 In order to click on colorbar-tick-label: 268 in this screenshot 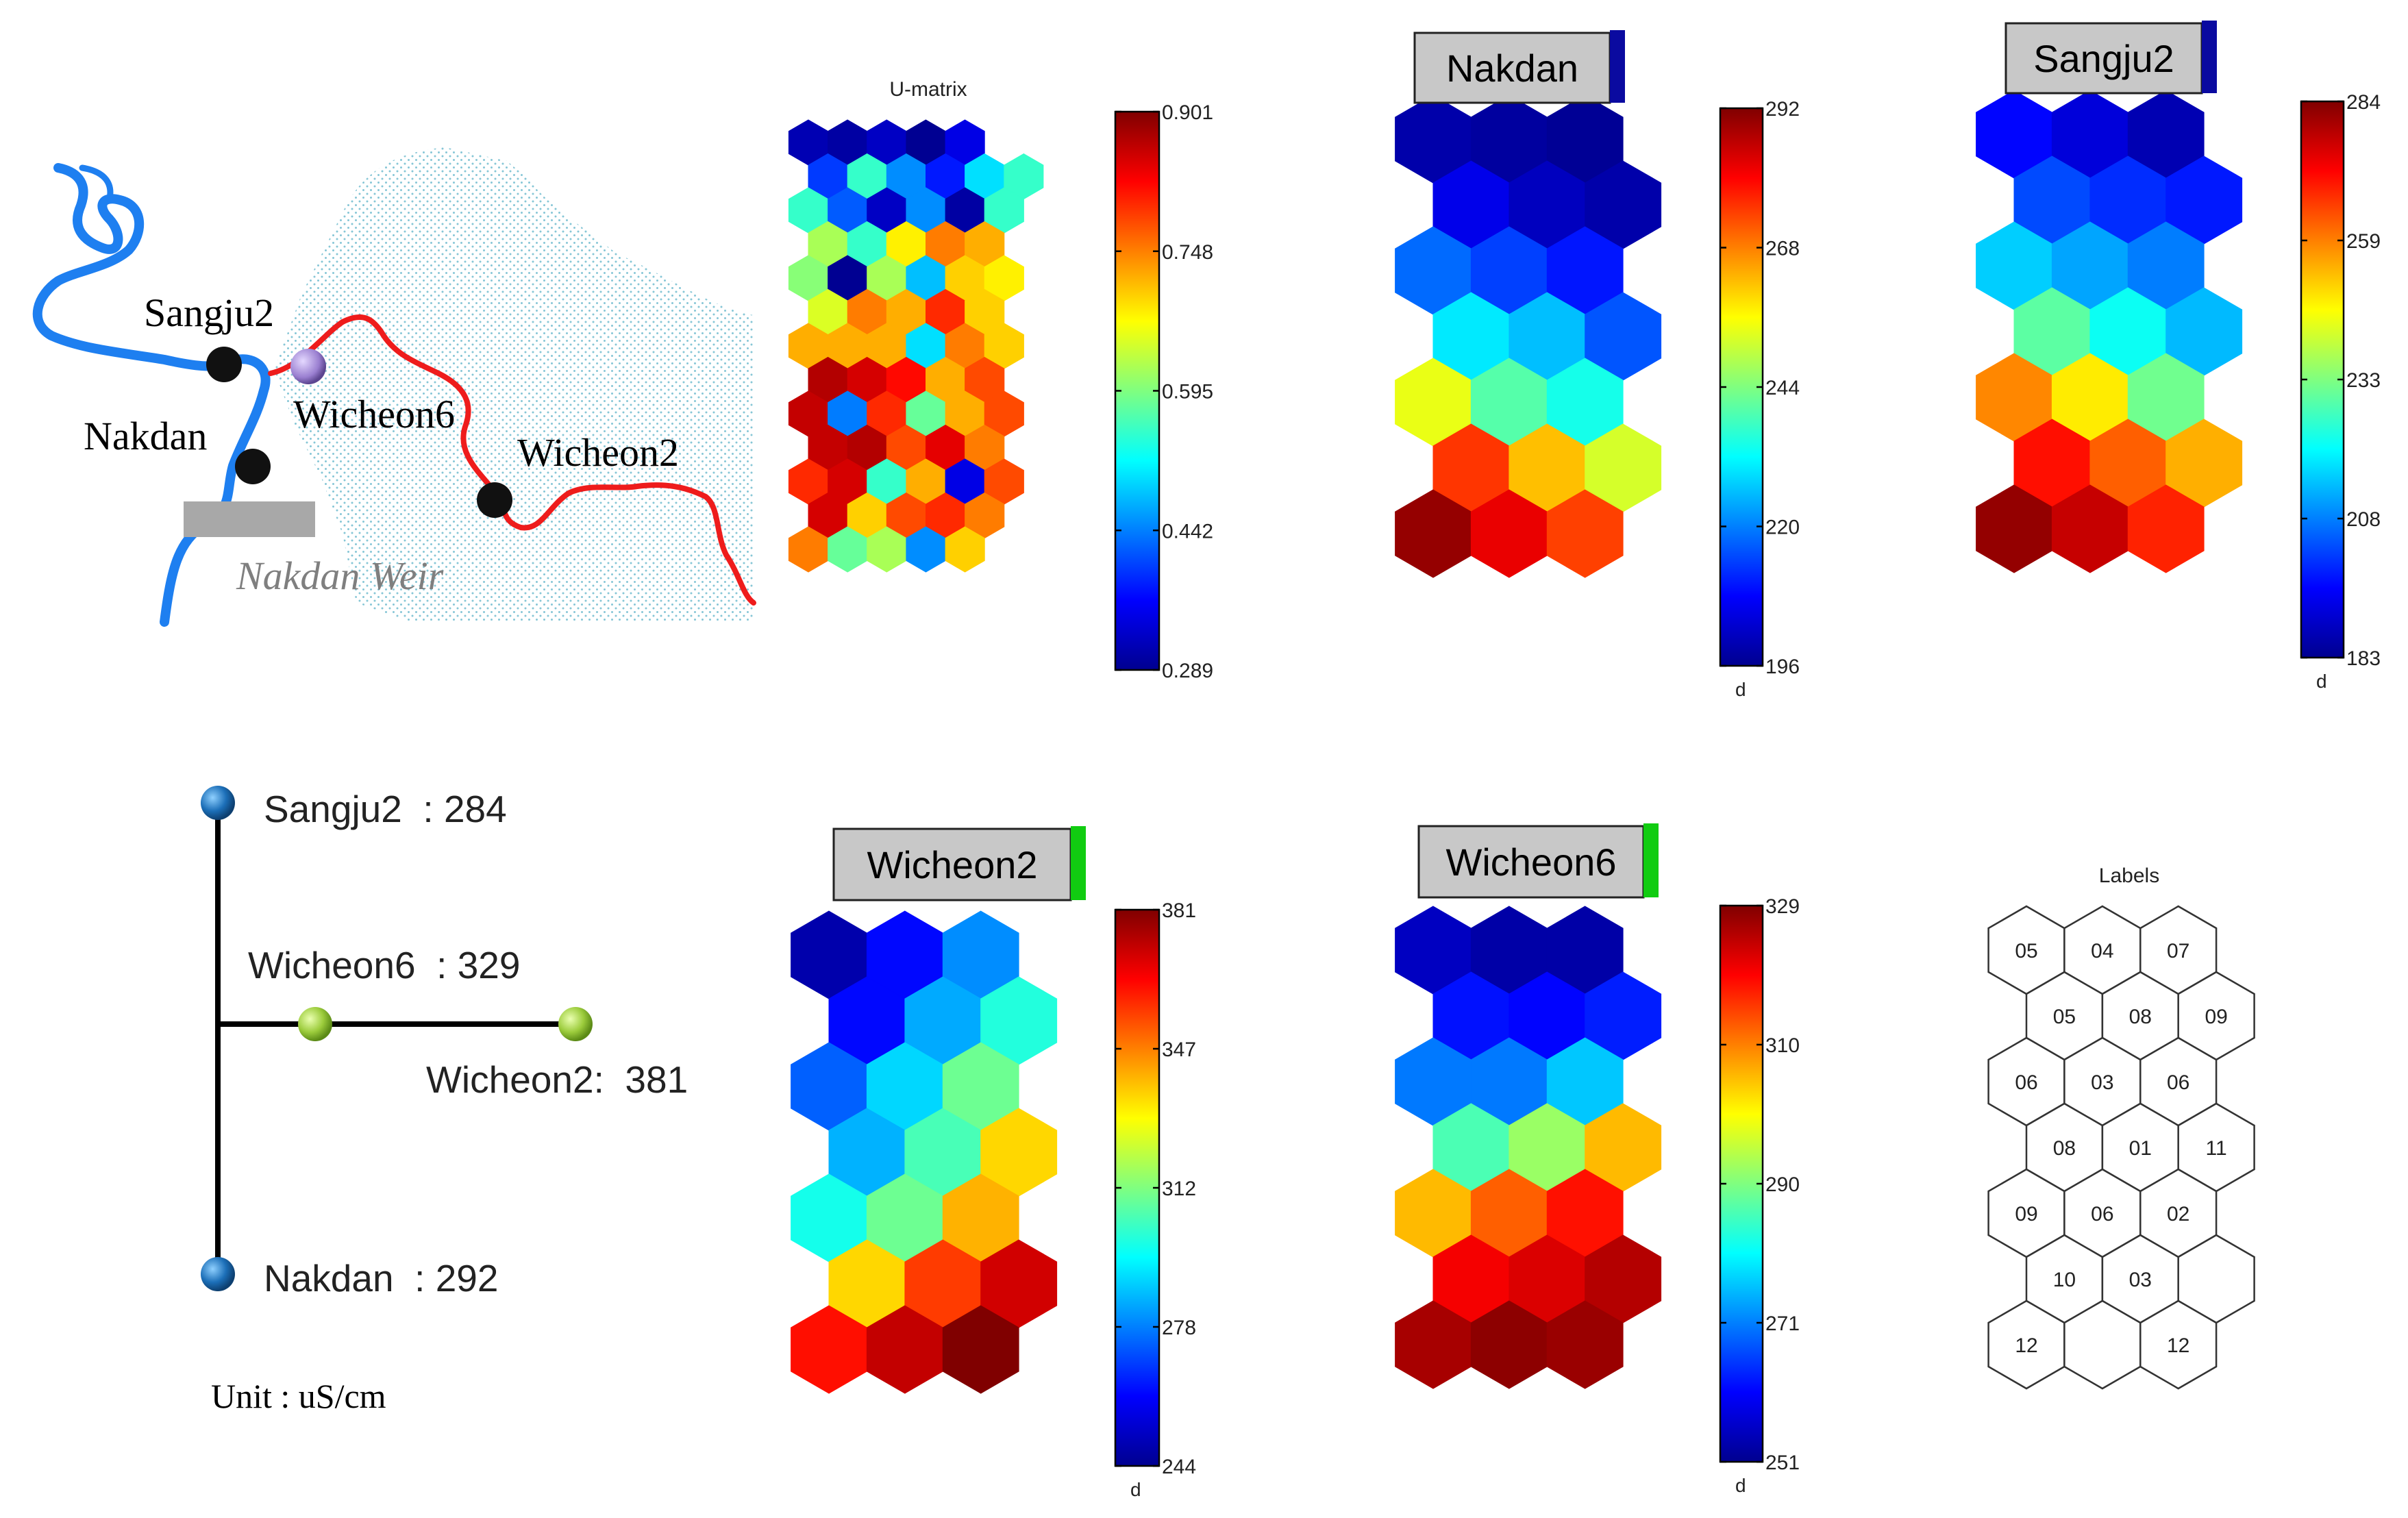, I will do `click(1782, 249)`.